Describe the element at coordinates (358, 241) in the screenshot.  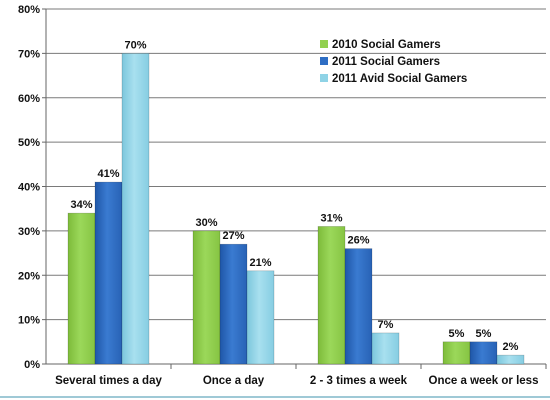
I see `data-label: 26%` at that location.